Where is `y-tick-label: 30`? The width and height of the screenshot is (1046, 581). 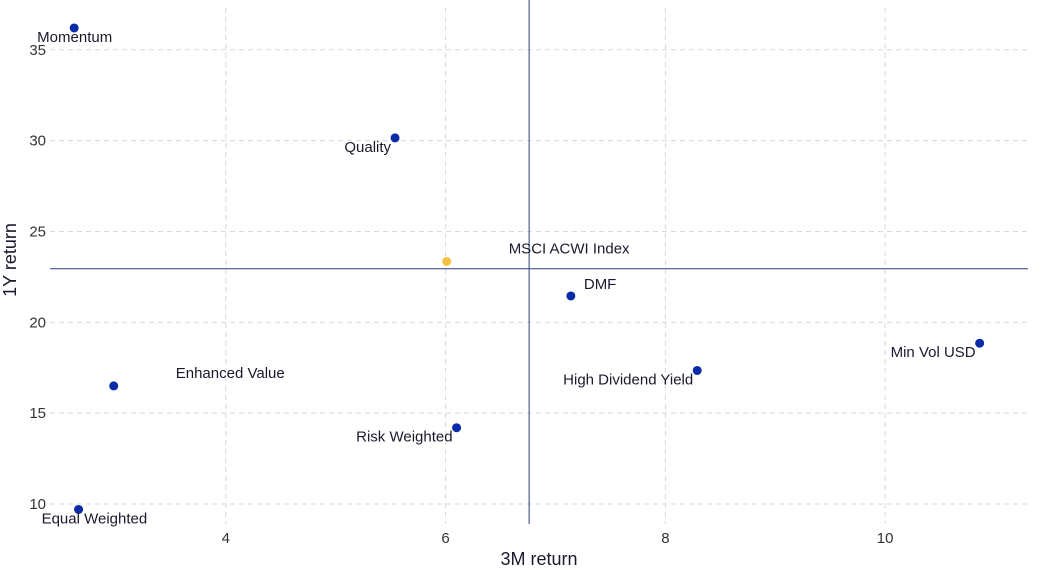 y-tick-label: 30 is located at coordinates (37, 141).